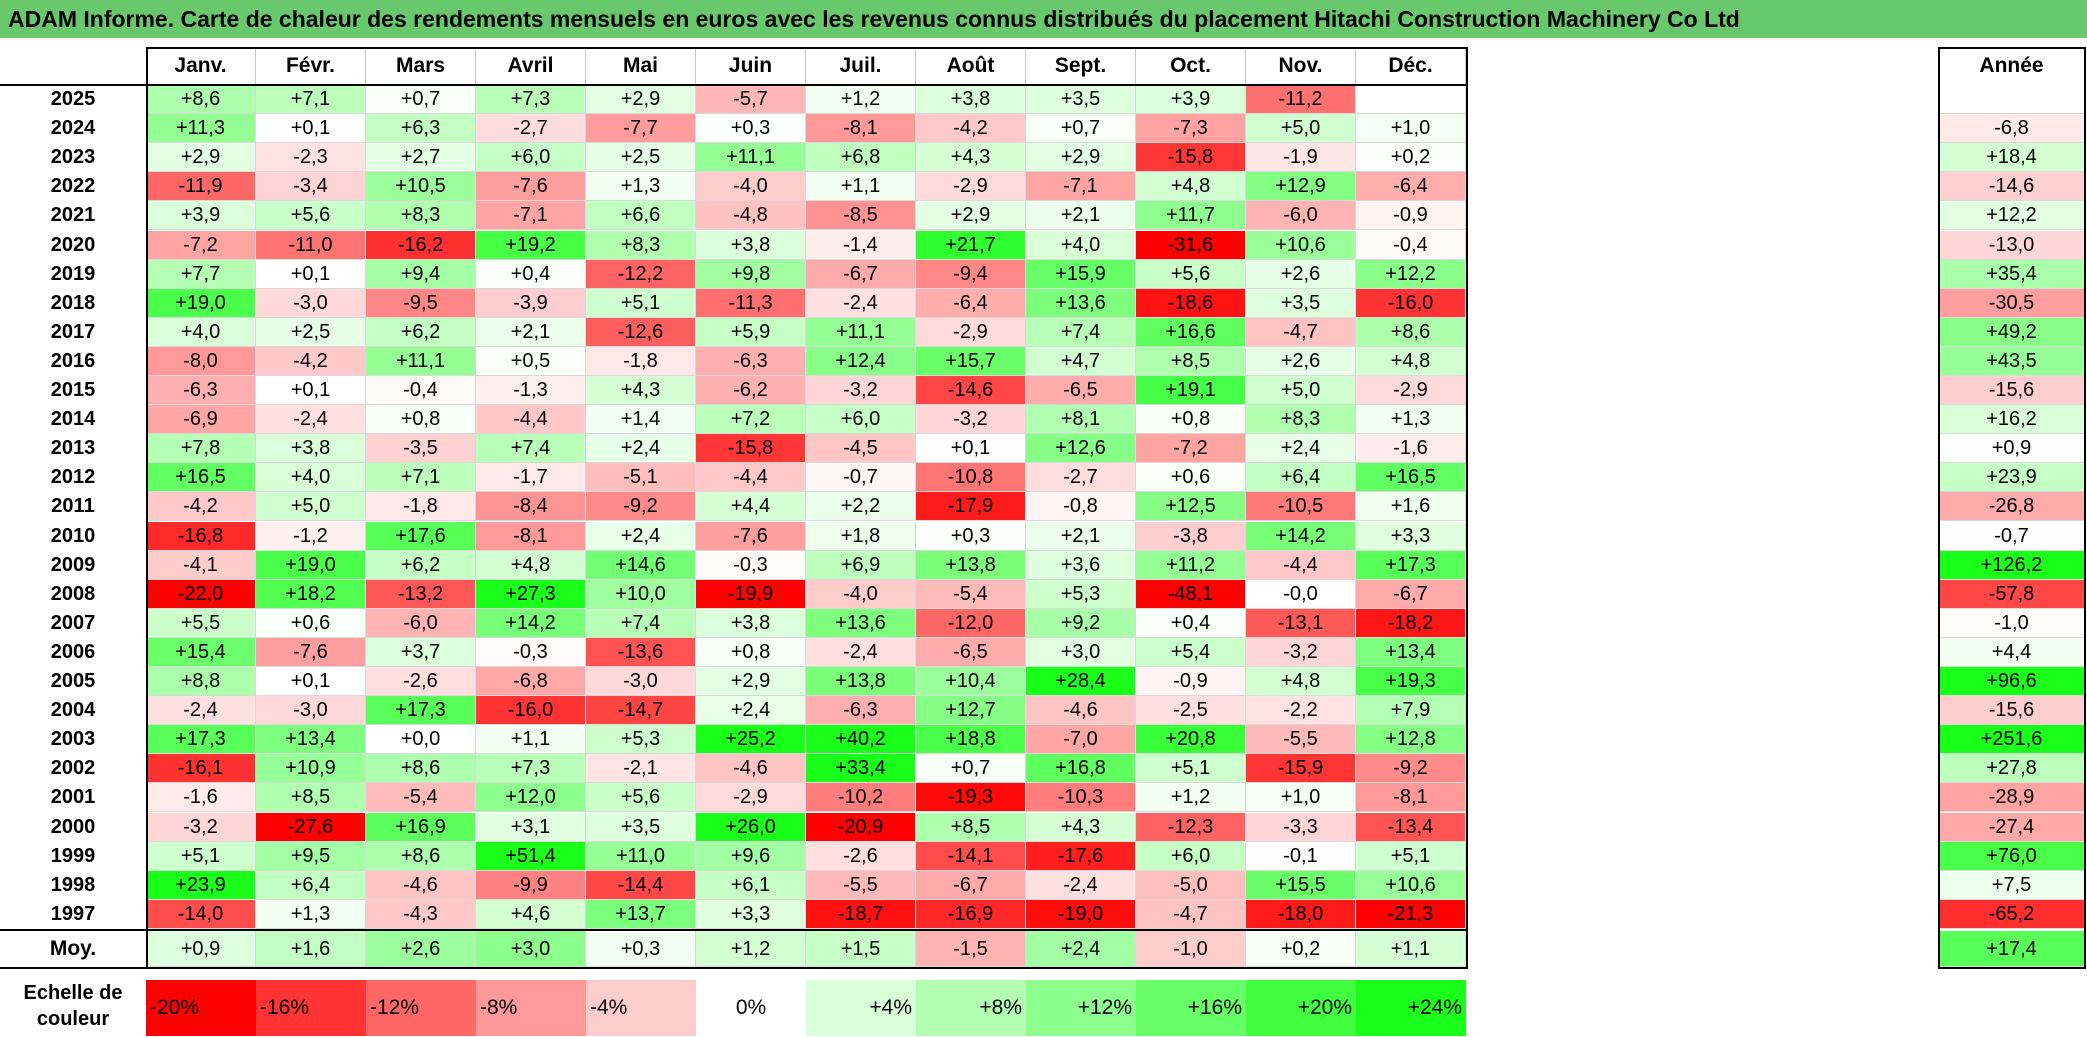 Image resolution: width=2087 pixels, height=1037 pixels. Describe the element at coordinates (641, 948) in the screenshot. I see `average-cell: +0,3` at that location.